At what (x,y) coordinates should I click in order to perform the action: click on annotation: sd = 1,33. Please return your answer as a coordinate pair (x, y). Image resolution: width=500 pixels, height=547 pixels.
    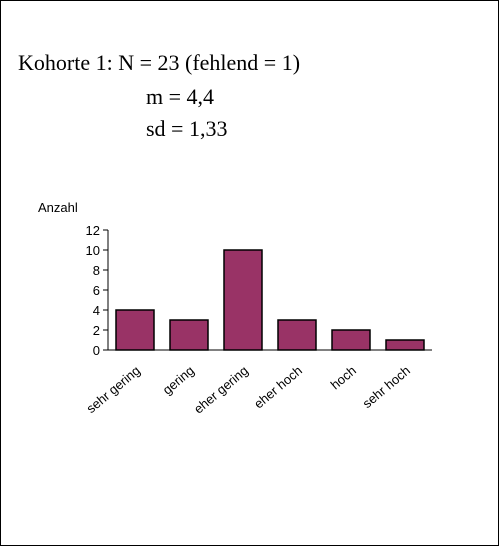
    Looking at the image, I should click on (186, 128).